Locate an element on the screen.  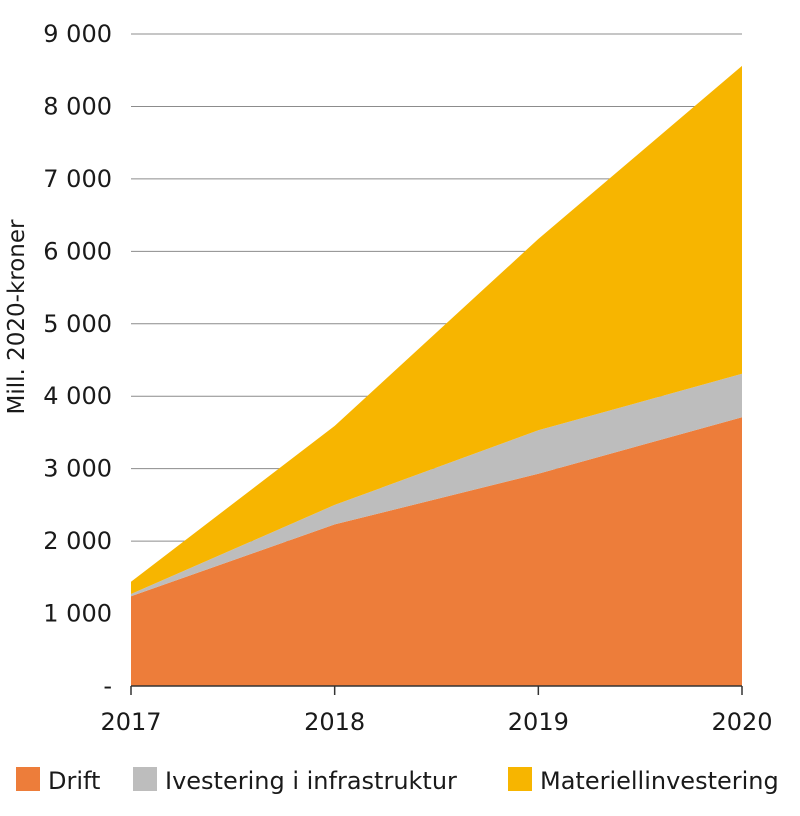
y-axis-title: Mill. 2020-kroner is located at coordinates (17, 317).